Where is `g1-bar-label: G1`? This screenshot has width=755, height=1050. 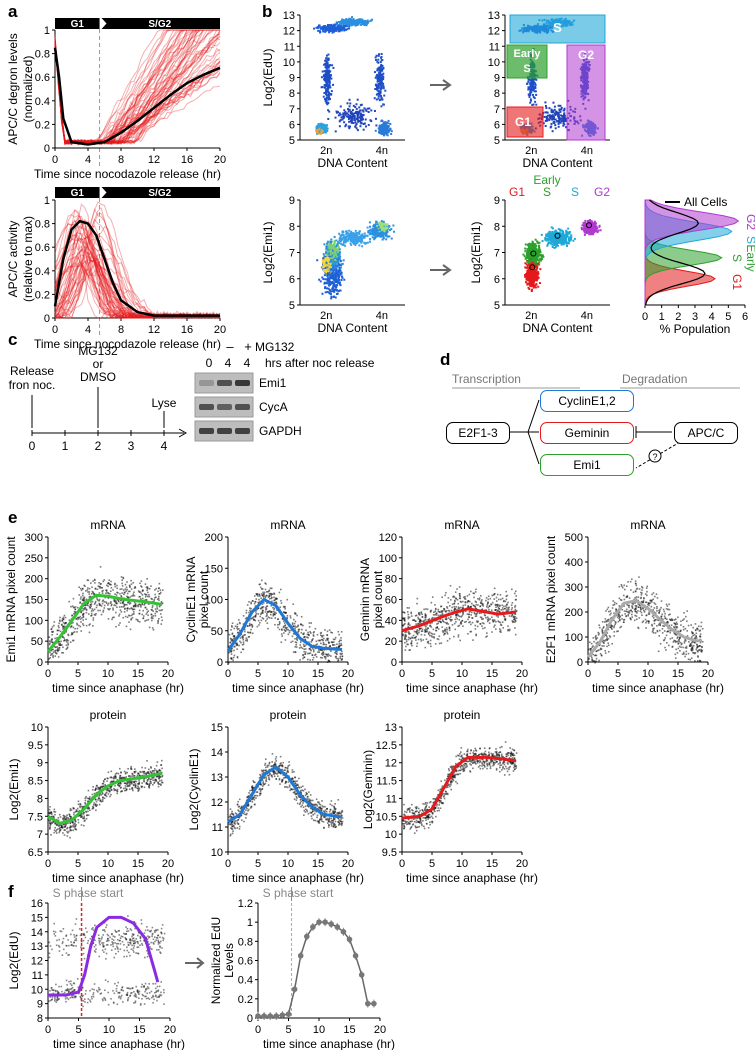 g1-bar-label: G1 is located at coordinates (78, 193).